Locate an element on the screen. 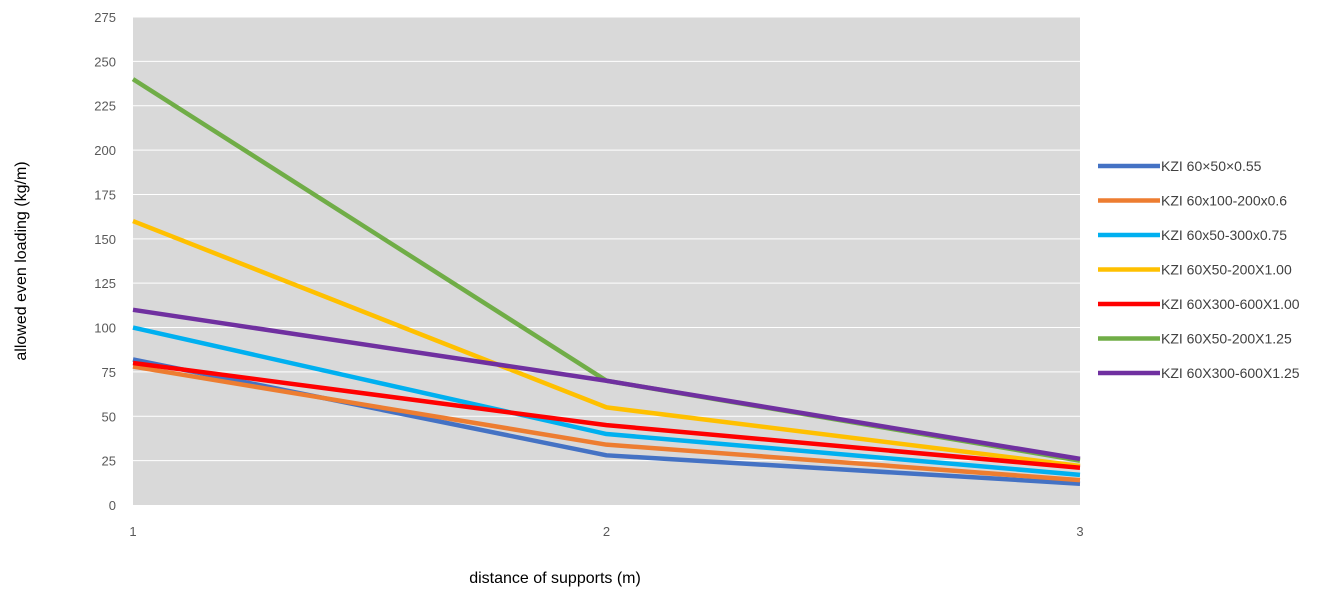 This screenshot has width=1343, height=590. x-tick-label: 2 is located at coordinates (606, 531).